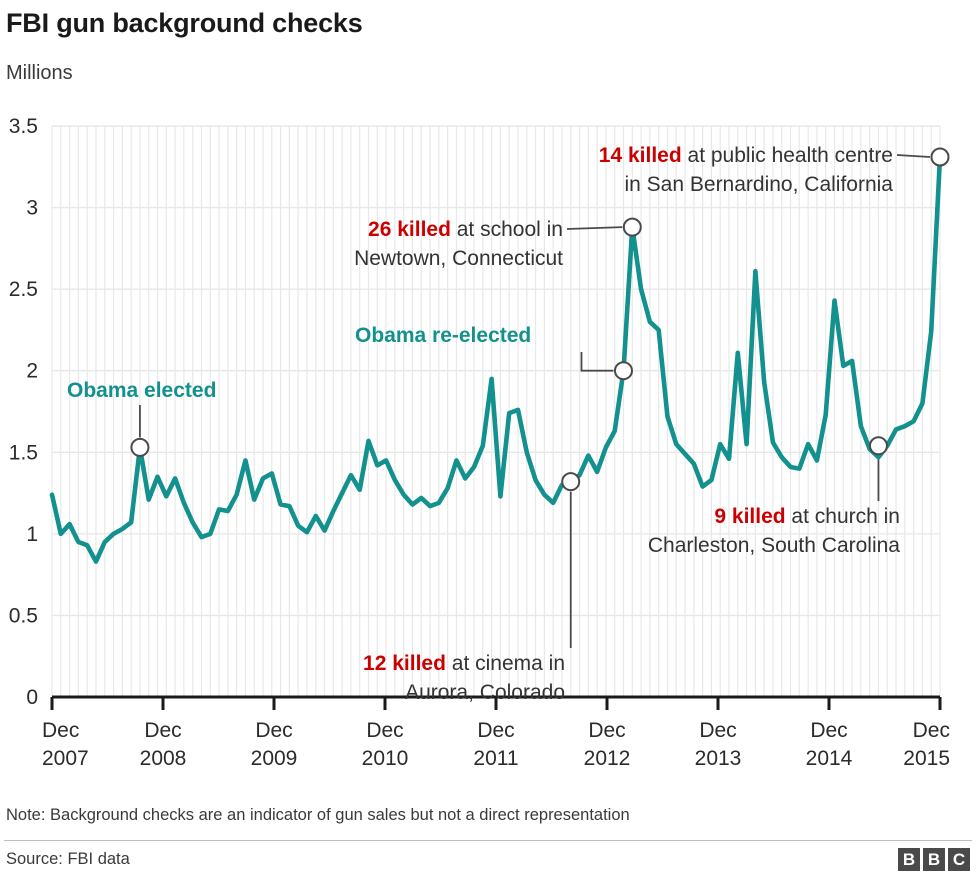 This screenshot has width=976, height=882. What do you see at coordinates (749, 516) in the screenshot?
I see `annotation-casualty-count: 9 killed` at bounding box center [749, 516].